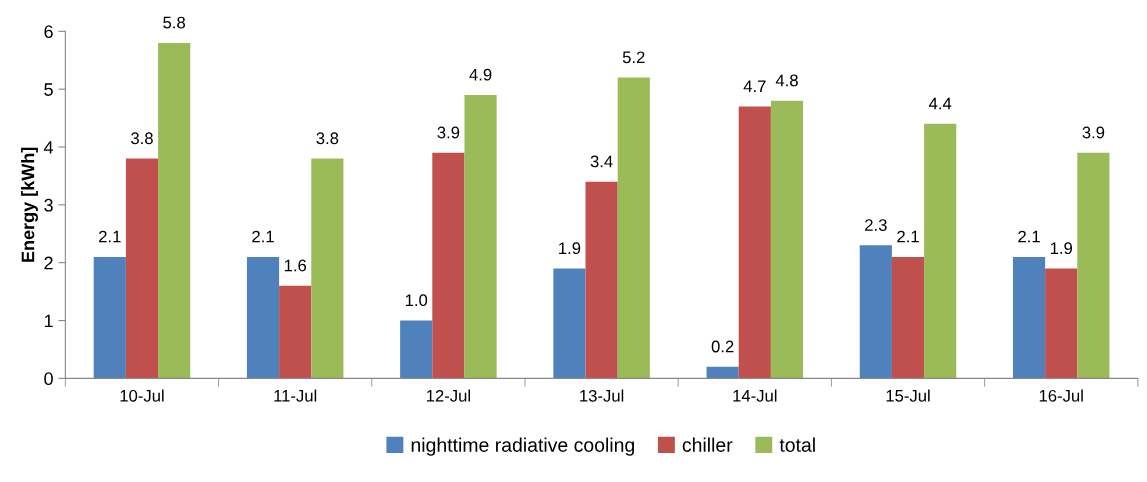 This screenshot has height=482, width=1147. Describe the element at coordinates (940, 103) in the screenshot. I see `data-label: 4.4` at that location.